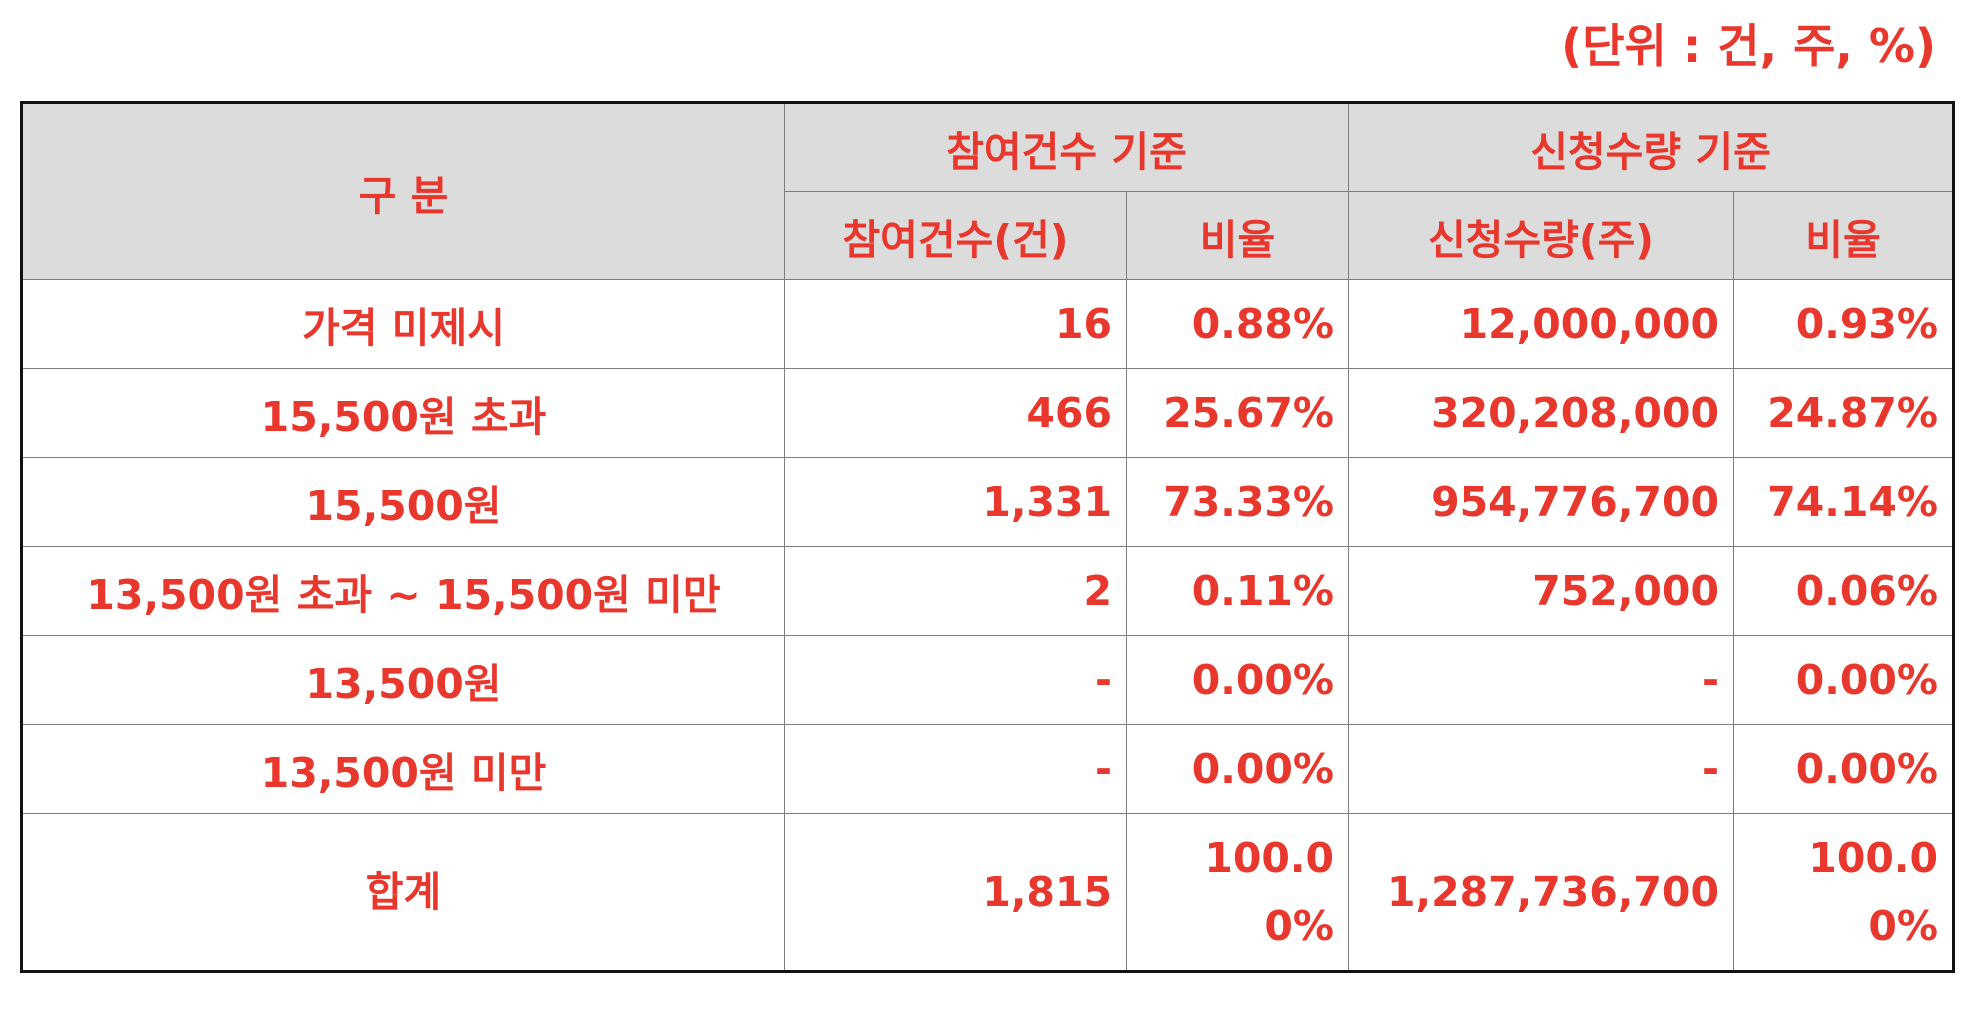 This screenshot has height=1026, width=1970. What do you see at coordinates (955, 502) in the screenshot?
I see `row-count: 1,331` at bounding box center [955, 502].